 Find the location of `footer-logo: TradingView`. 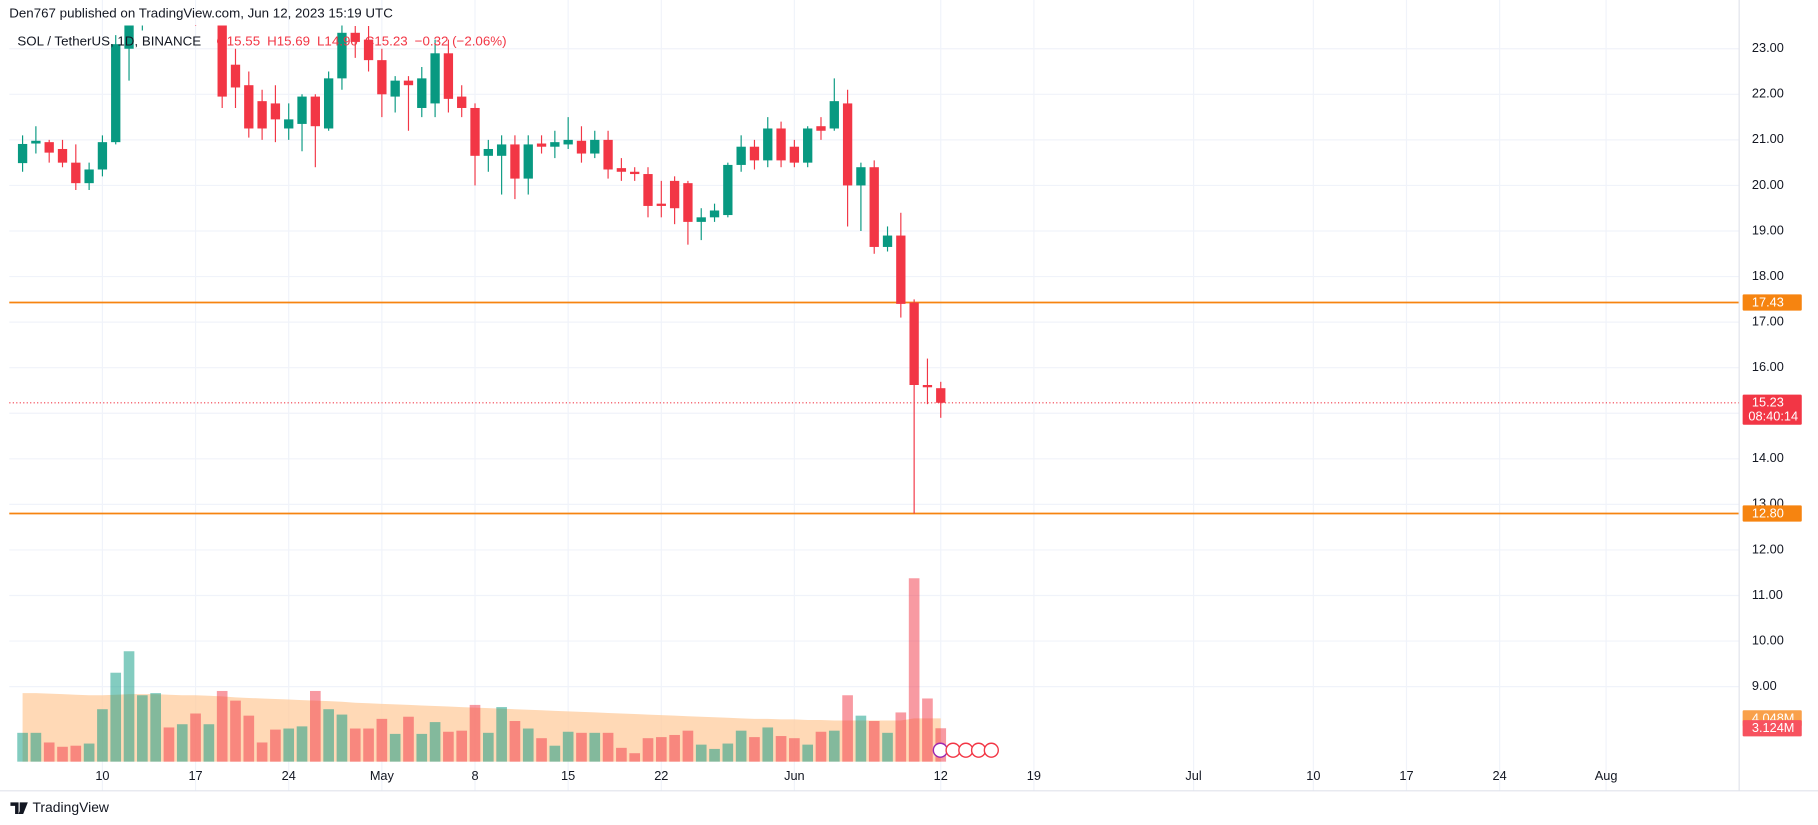

footer-logo: TradingView is located at coordinates (60, 807).